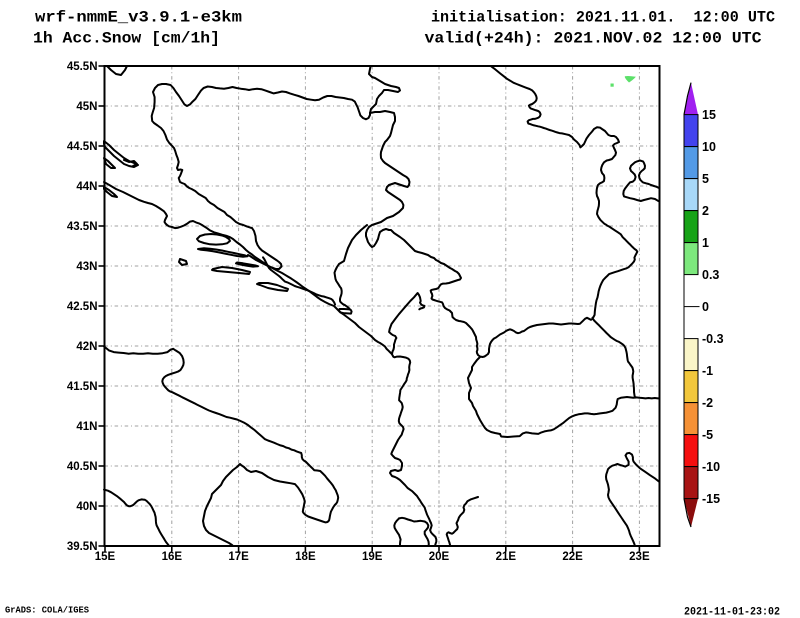  I want to click on svg-text: 44.5N, so click(82, 147).